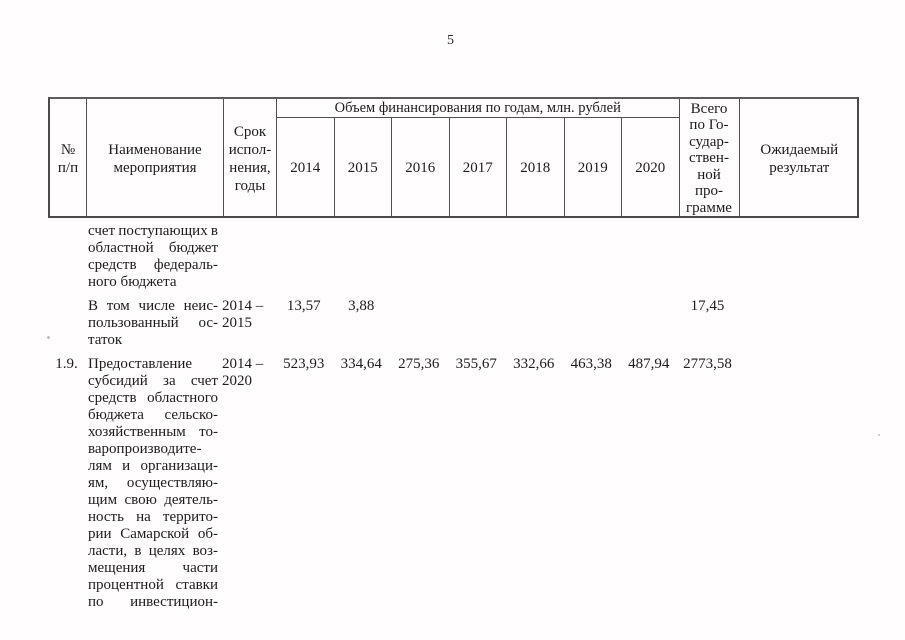 This screenshot has width=905, height=640. Describe the element at coordinates (93, 306) in the screenshot. I see `word: В` at that location.